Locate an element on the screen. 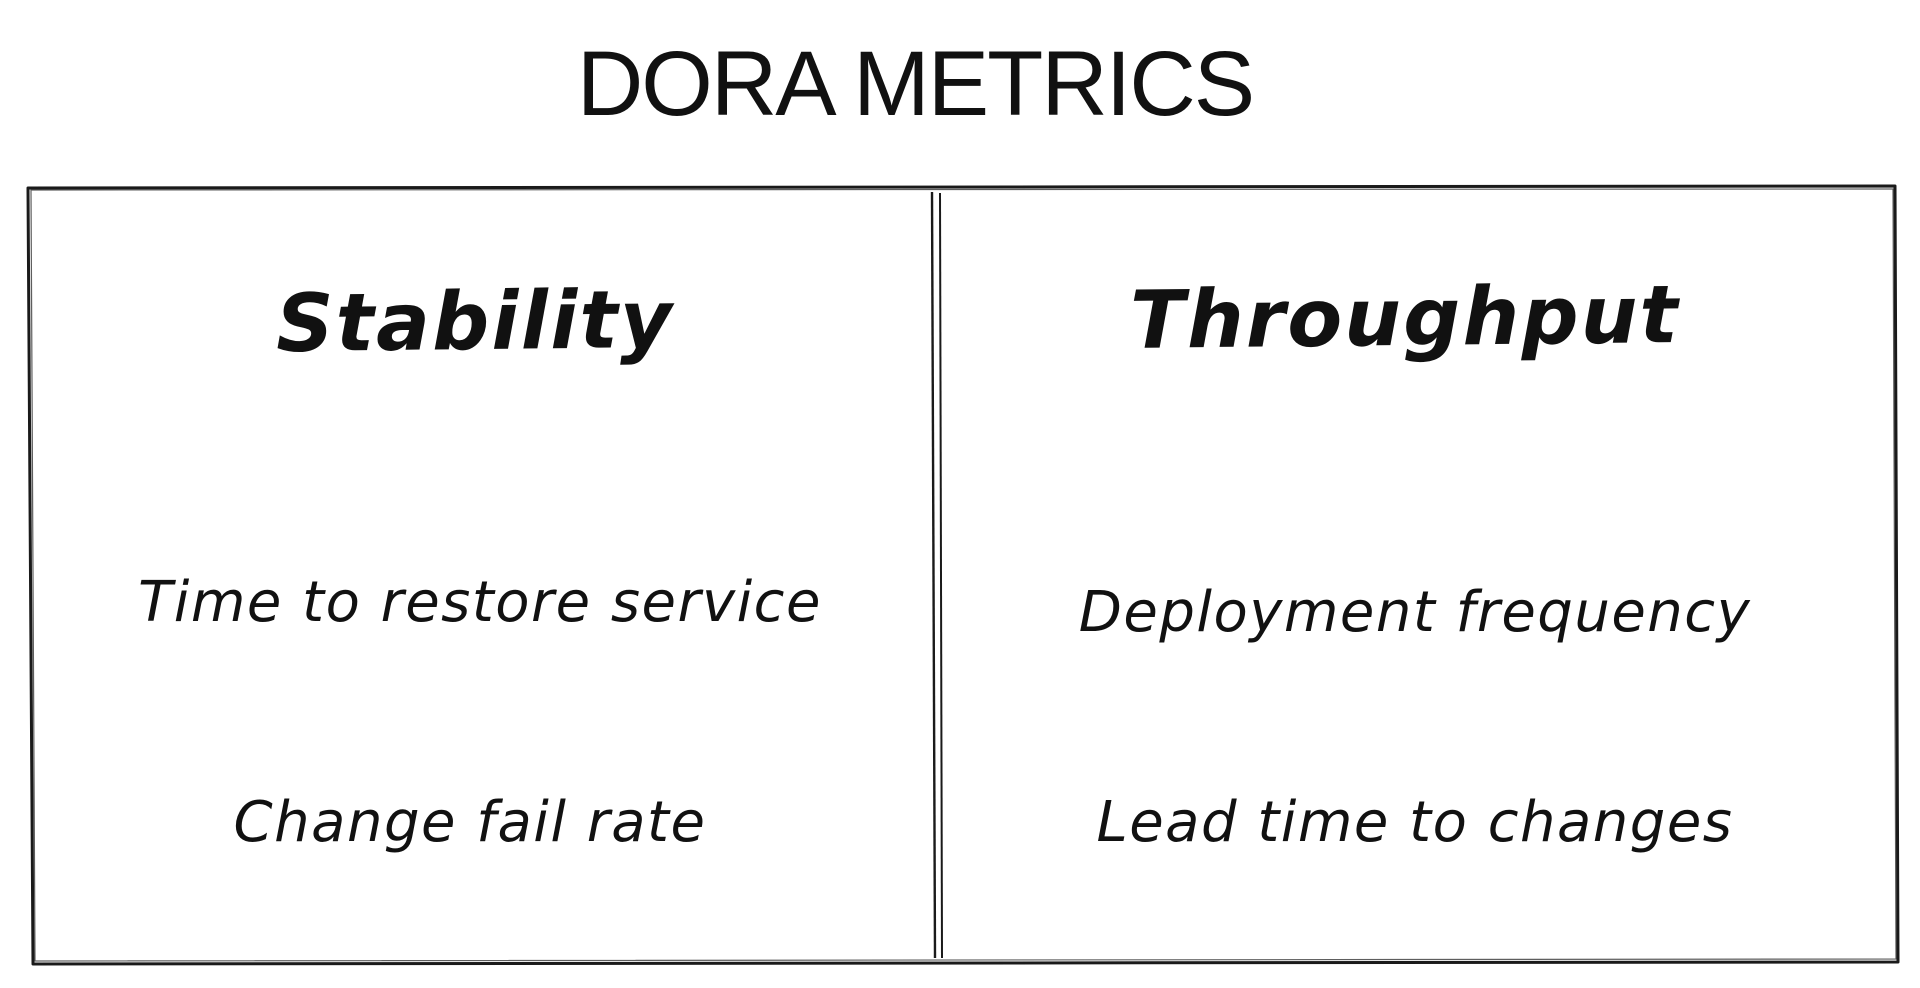  metric-lead-time-to-changes: Lead time to changes is located at coordinates (1415, 822).